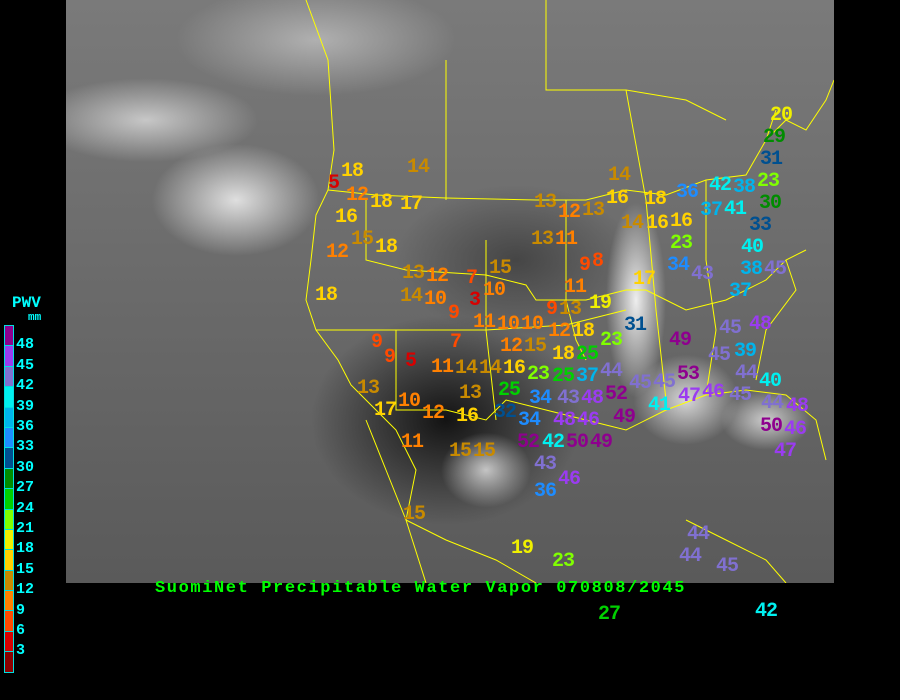  I want to click on station-pwv-value: 31, so click(771, 159).